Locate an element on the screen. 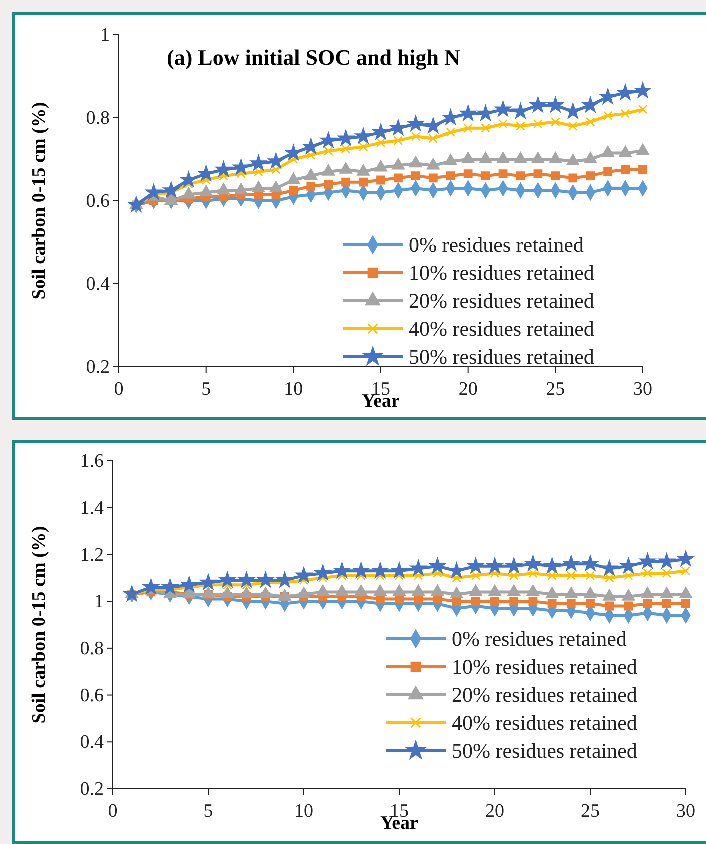 The height and width of the screenshot is (844, 706). y-tick-label: 1.6 is located at coordinates (92, 461).